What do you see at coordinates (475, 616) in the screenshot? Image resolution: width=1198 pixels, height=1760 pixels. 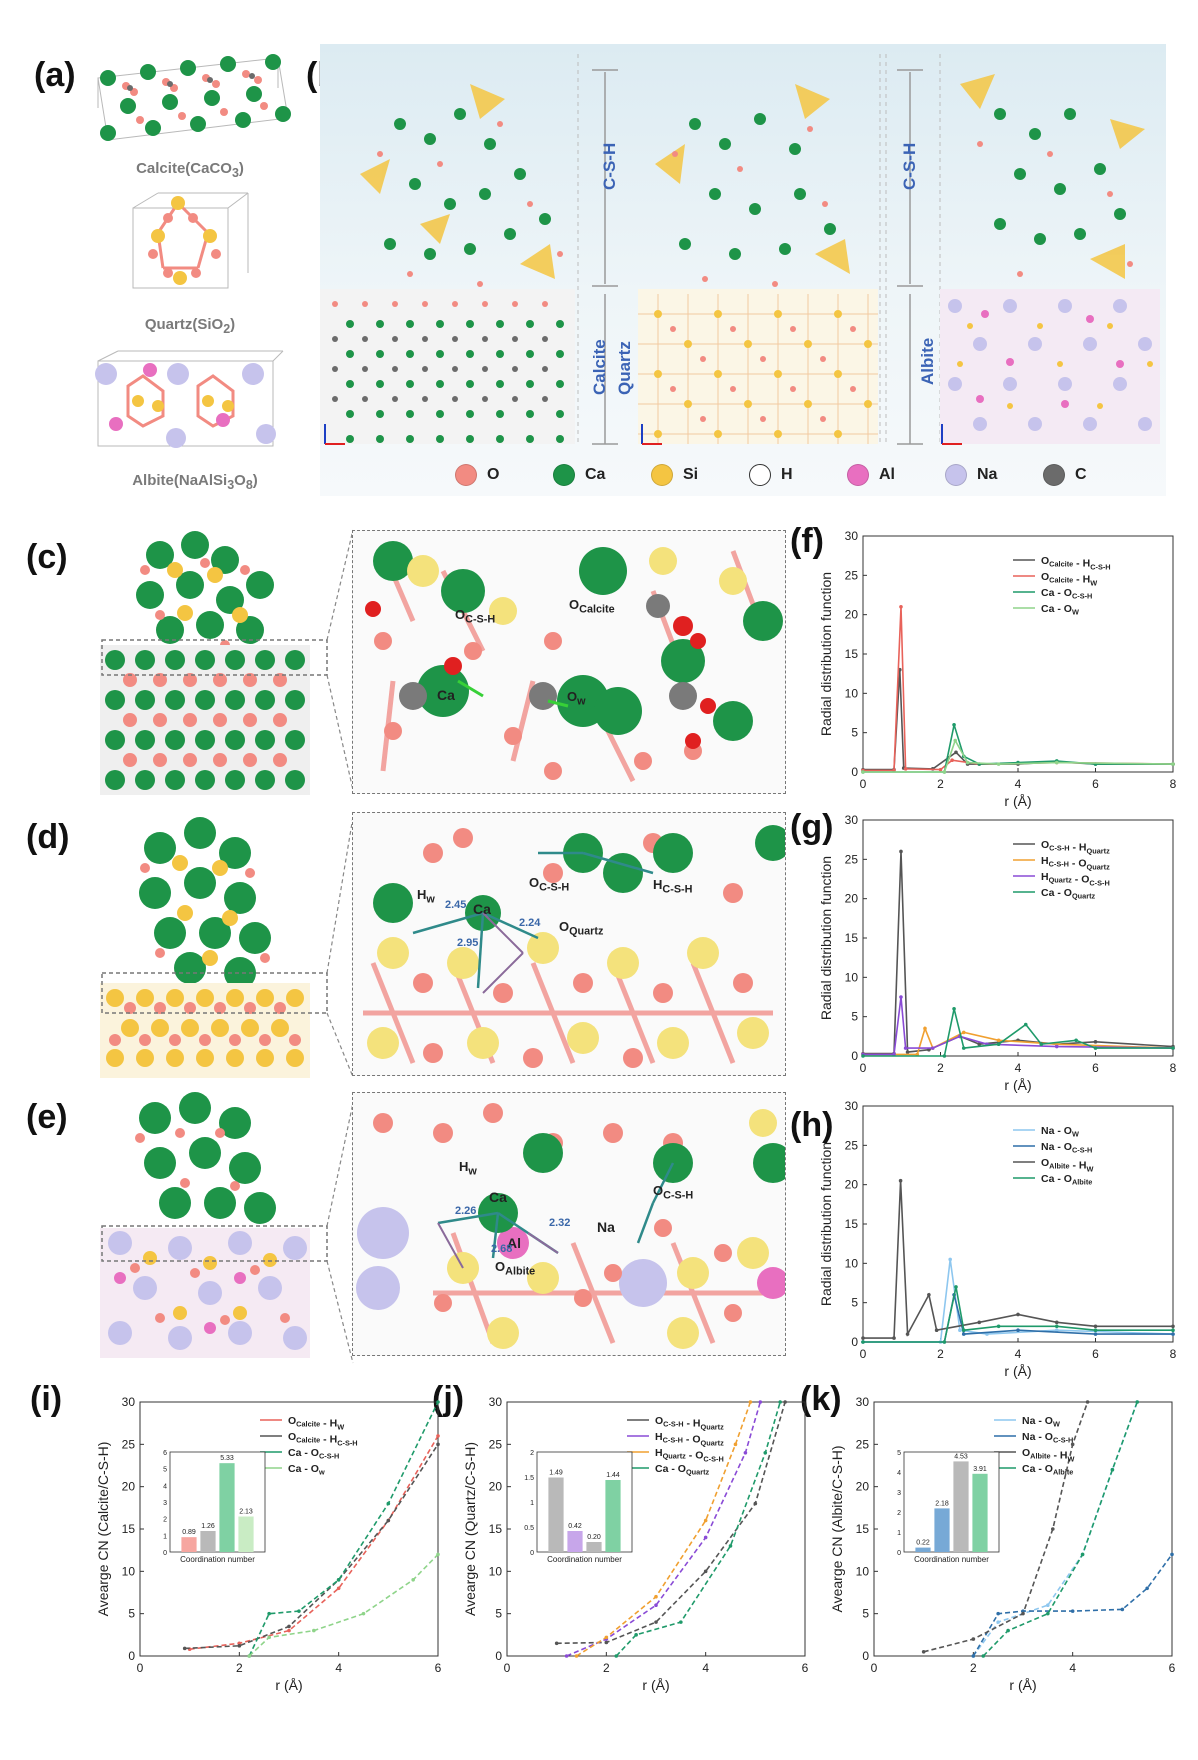 I see `label-o-csh-c: OC-S-H` at bounding box center [475, 616].